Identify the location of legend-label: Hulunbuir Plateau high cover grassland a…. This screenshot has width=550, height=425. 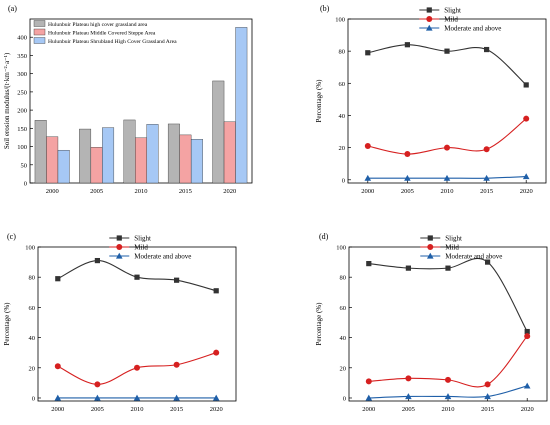
(98, 25).